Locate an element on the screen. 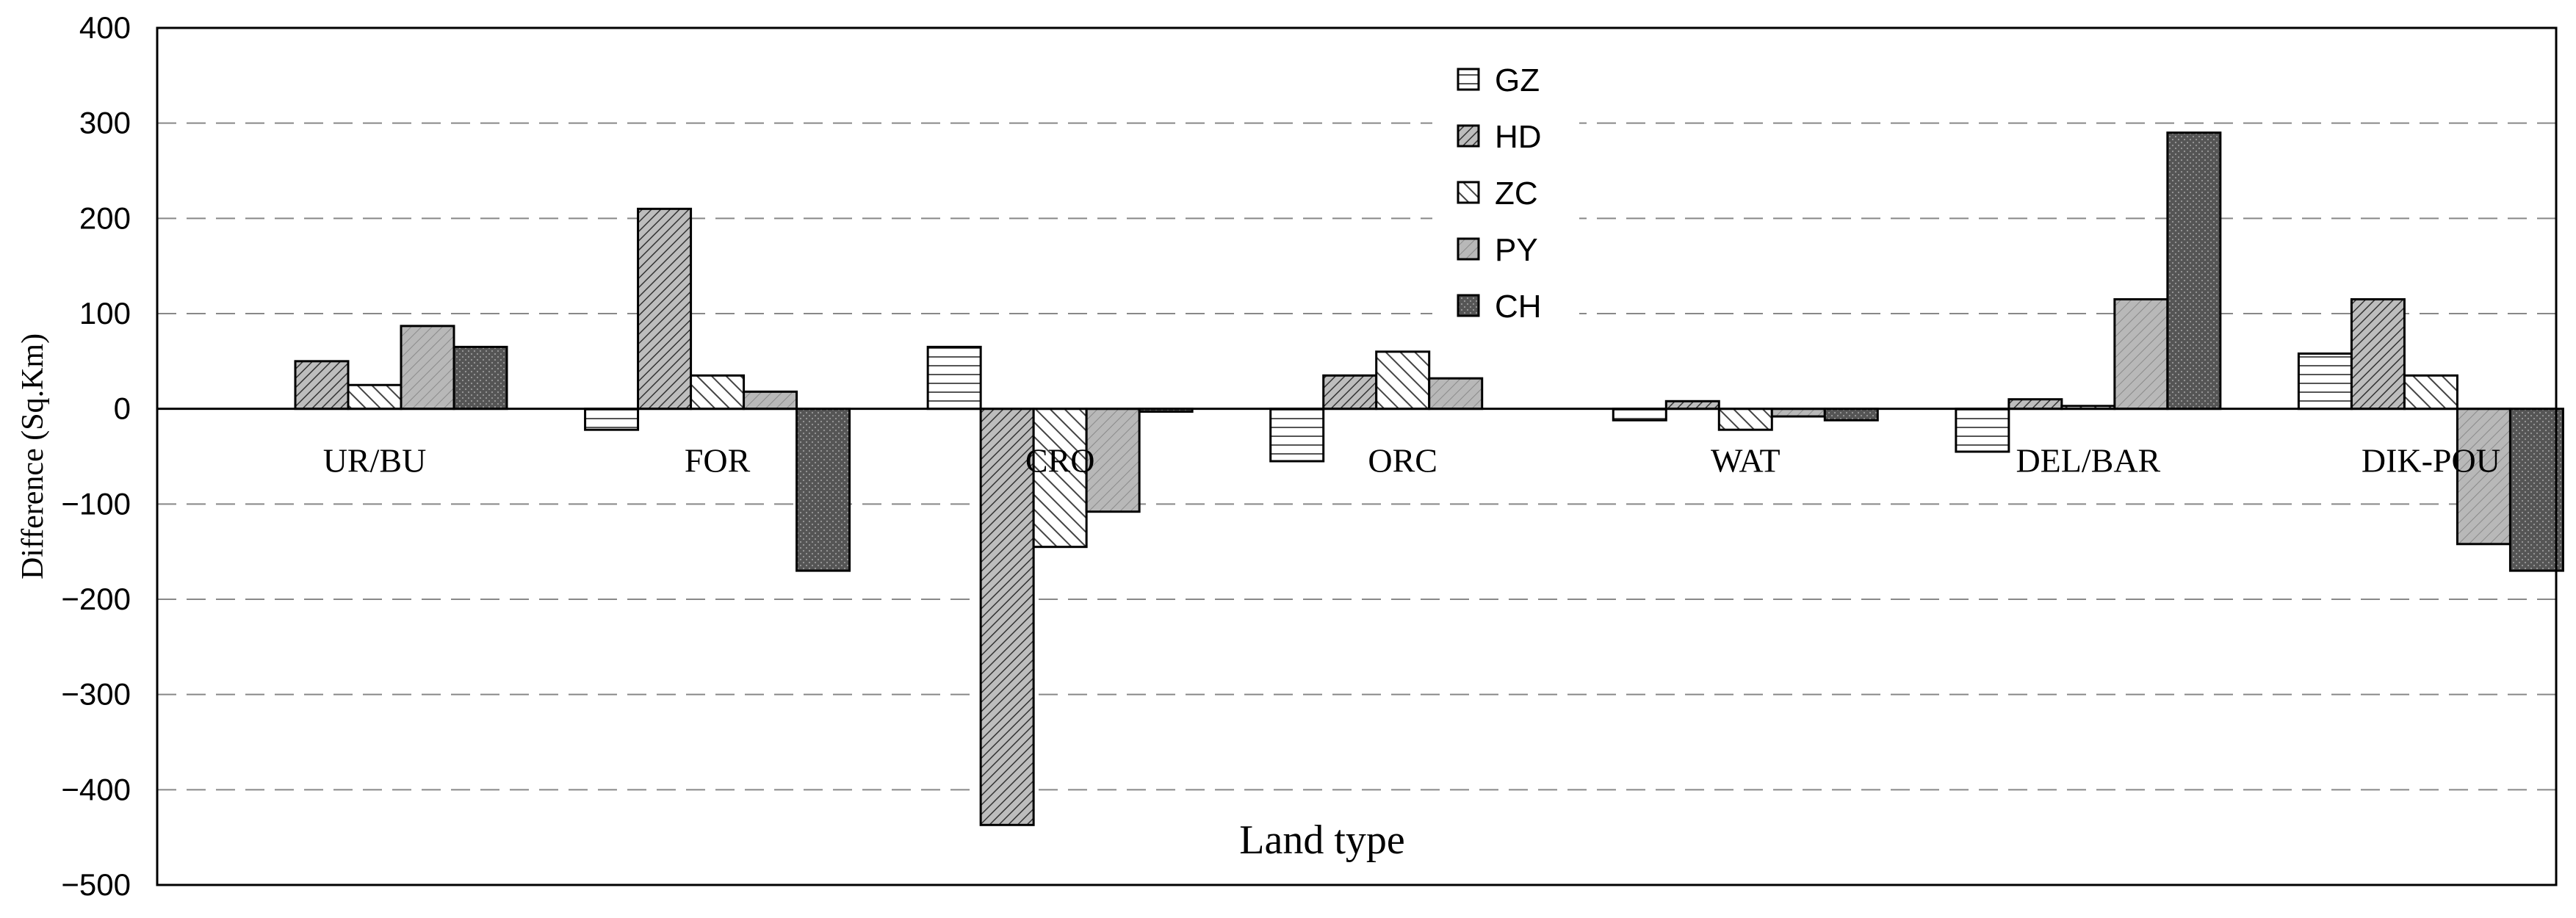  legend-label-zc: ZC is located at coordinates (1517, 194).